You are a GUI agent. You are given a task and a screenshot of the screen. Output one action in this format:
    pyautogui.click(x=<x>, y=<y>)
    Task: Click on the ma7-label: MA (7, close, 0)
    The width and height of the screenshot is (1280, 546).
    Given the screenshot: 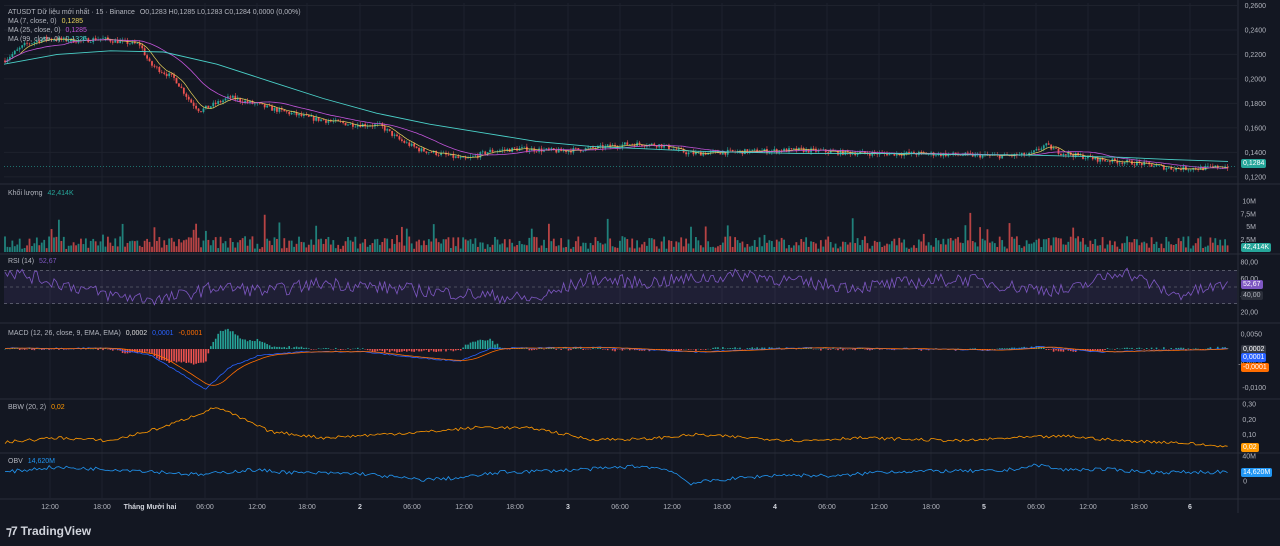 What is the action you would take?
    pyautogui.click(x=32, y=21)
    